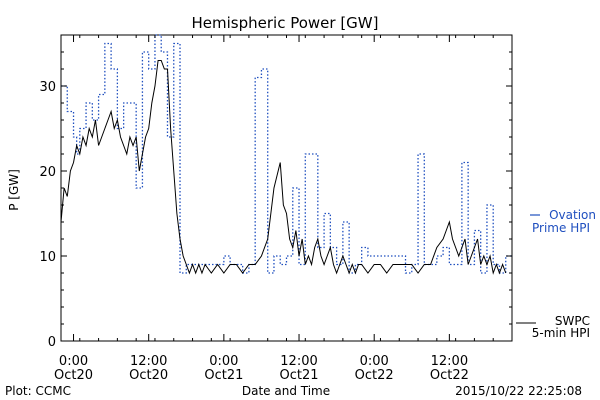 The image size is (600, 400). I want to click on legend-ovation: Ovation Prime HPI, so click(563, 221).